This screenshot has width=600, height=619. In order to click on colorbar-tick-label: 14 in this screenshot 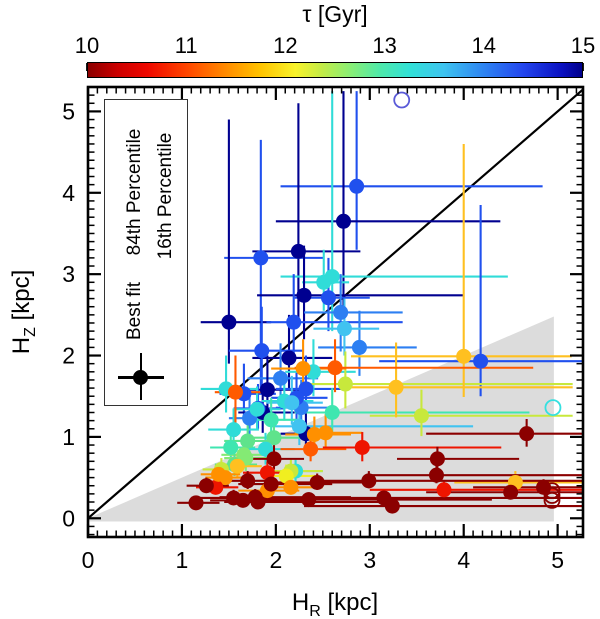, I will do `click(484, 45)`.